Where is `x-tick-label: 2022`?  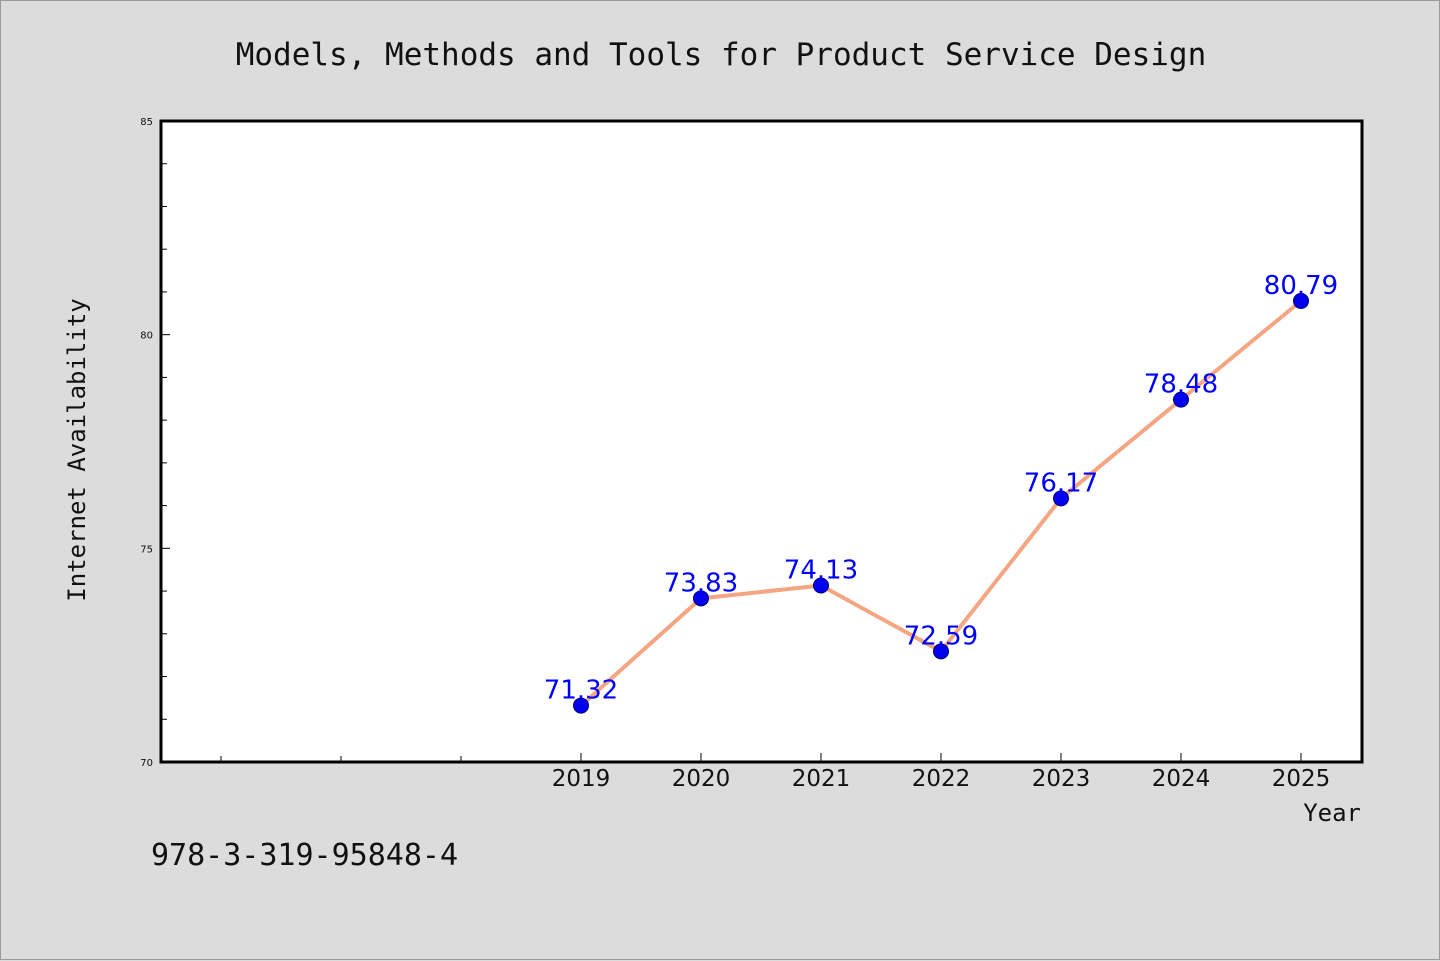
x-tick-label: 2022 is located at coordinates (941, 779).